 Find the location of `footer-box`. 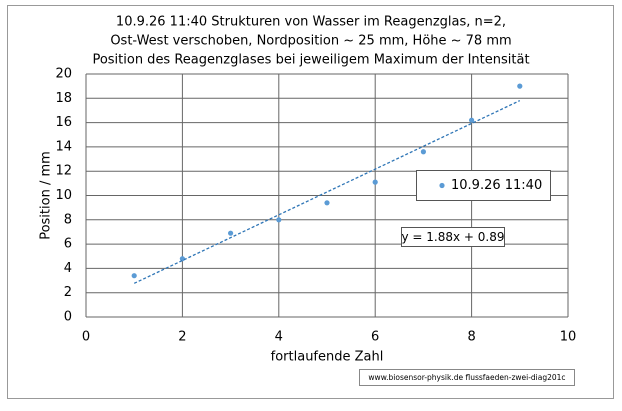

footer-box is located at coordinates (467, 377).